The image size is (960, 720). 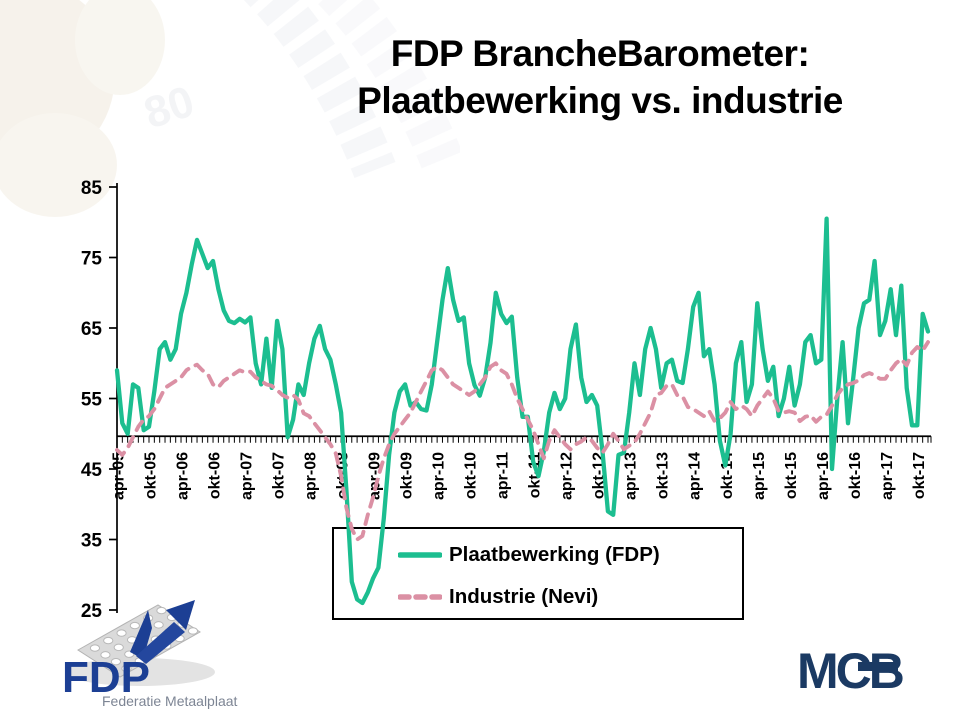 I want to click on x-tick-label: apr-13, so click(x=631, y=476).